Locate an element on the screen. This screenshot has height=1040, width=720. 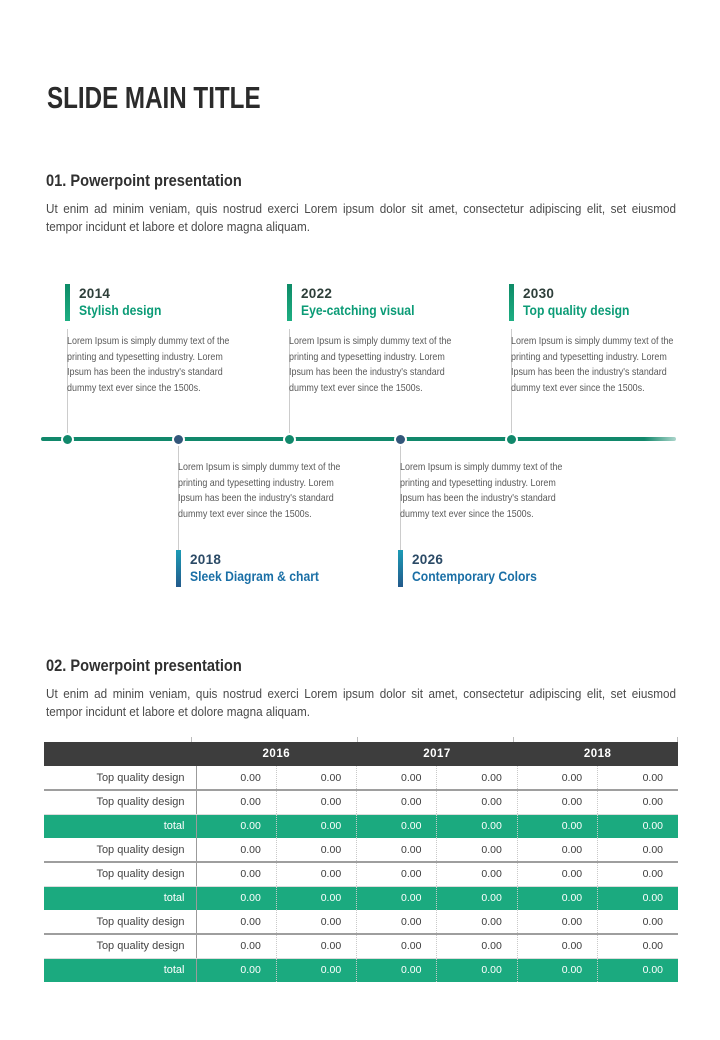
timeline-card-head: 2018 Sleek Diagram & chart is located at coordinates (281, 569).